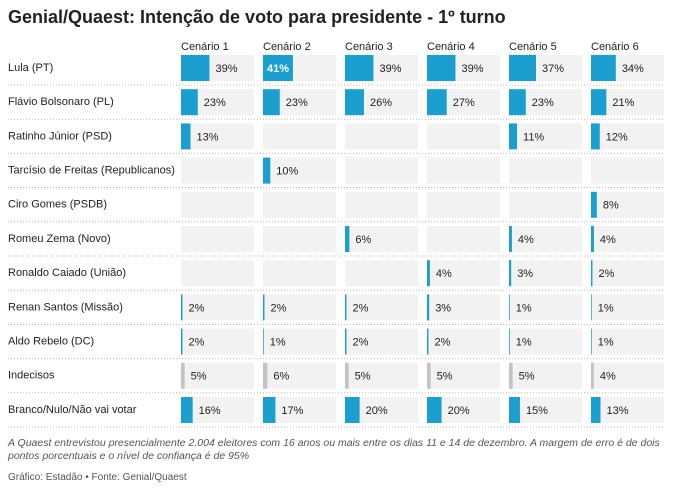 This screenshot has width=678, height=491. What do you see at coordinates (65, 307) in the screenshot?
I see `row-label: Renan Santos (Missão)` at bounding box center [65, 307].